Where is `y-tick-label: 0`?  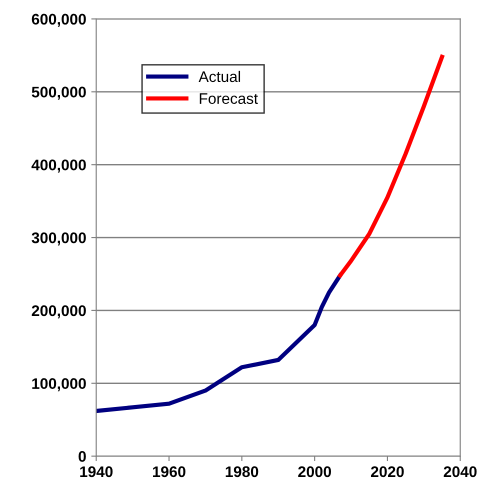 y-tick-label: 0 is located at coordinates (82, 456).